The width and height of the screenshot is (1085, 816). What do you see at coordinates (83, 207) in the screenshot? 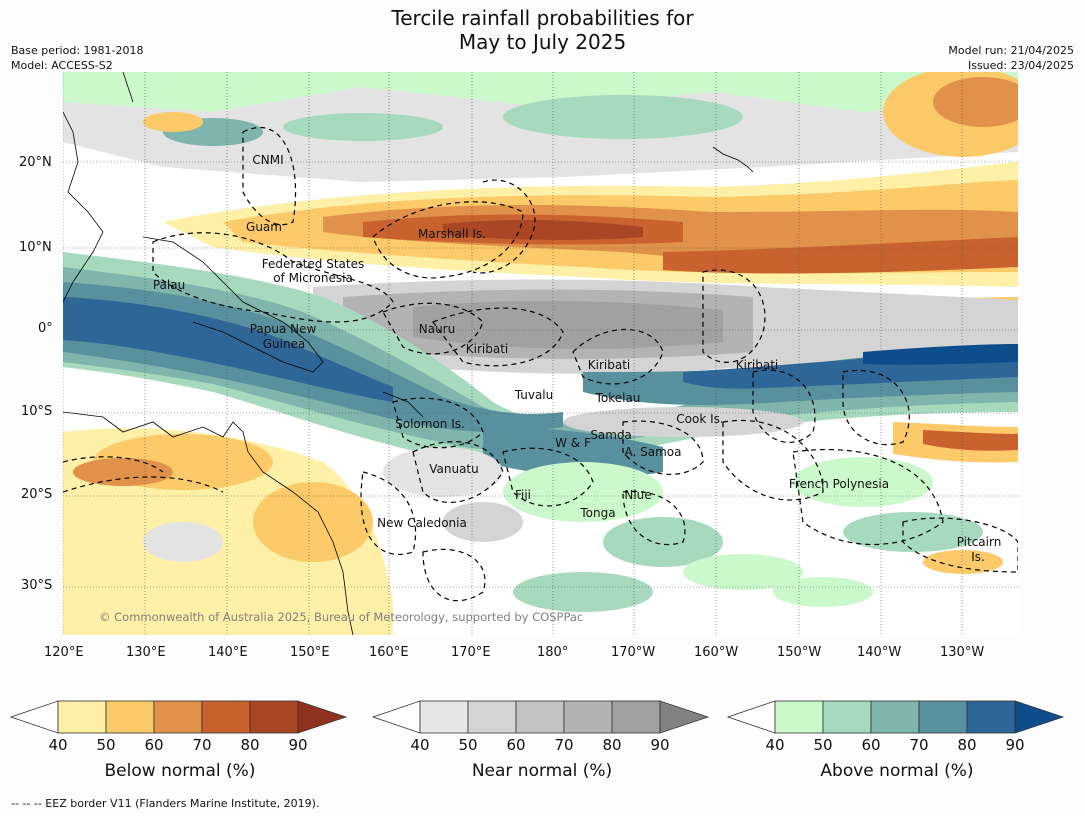
I see `philippines-coastline` at bounding box center [83, 207].